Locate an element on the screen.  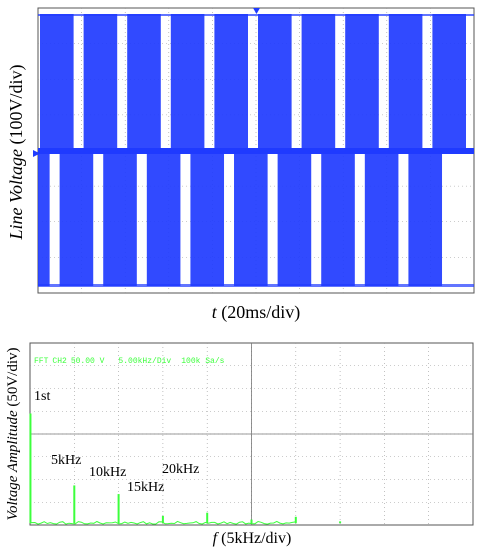
bottom-xlabel: f (5kHz/div) is located at coordinates (252, 538).